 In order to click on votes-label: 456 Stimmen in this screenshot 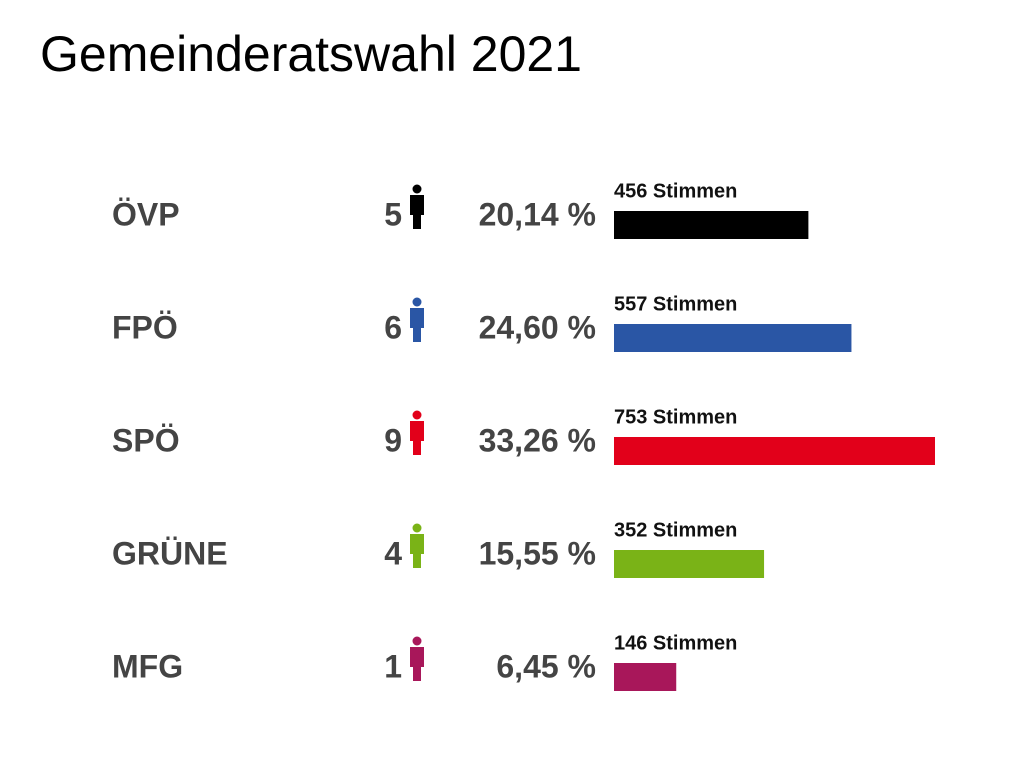, I will do `click(675, 191)`.